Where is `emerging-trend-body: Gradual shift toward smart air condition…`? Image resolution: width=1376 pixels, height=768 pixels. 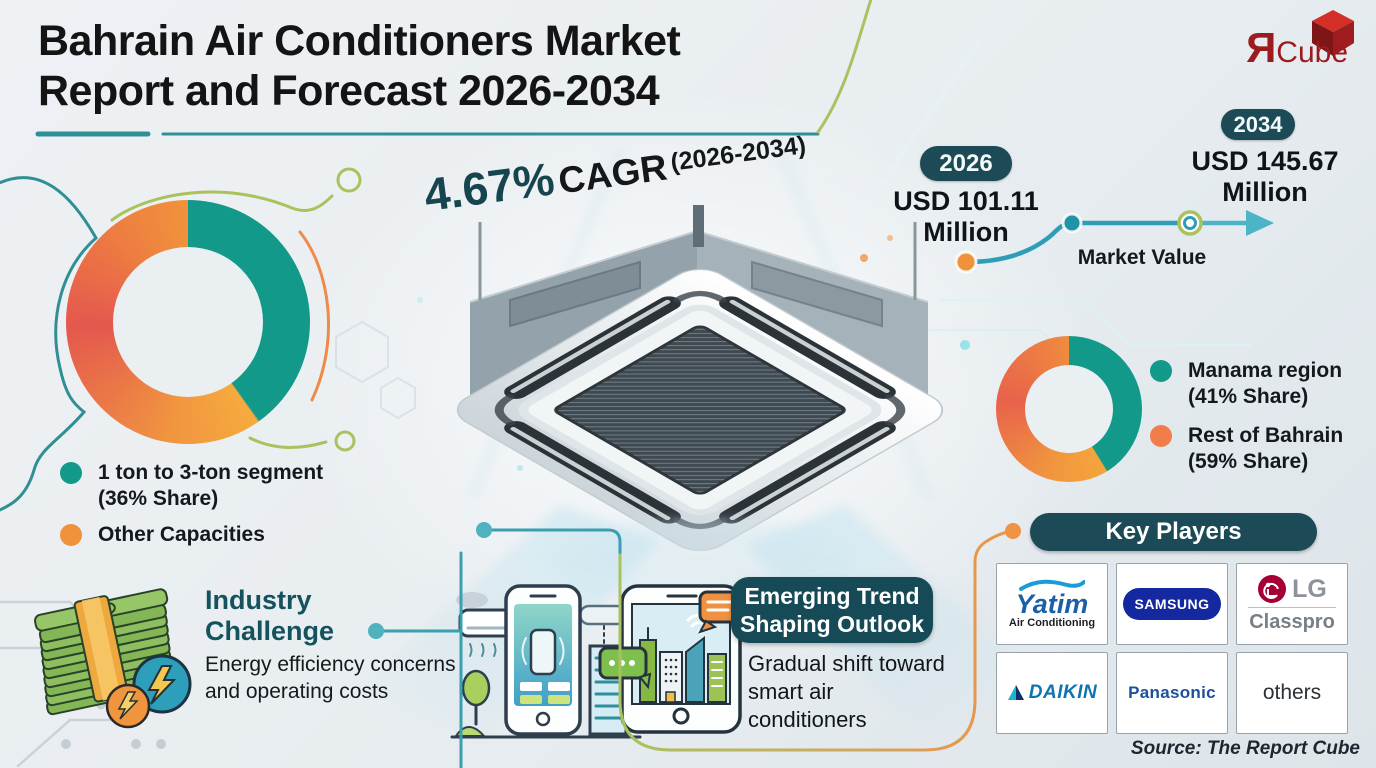 emerging-trend-body: Gradual shift toward smart air condition… is located at coordinates (846, 691).